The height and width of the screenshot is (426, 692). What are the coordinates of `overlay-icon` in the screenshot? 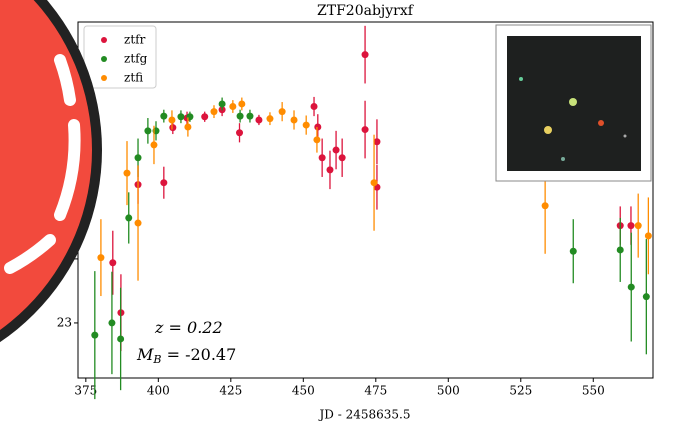 It's located at (51, 171).